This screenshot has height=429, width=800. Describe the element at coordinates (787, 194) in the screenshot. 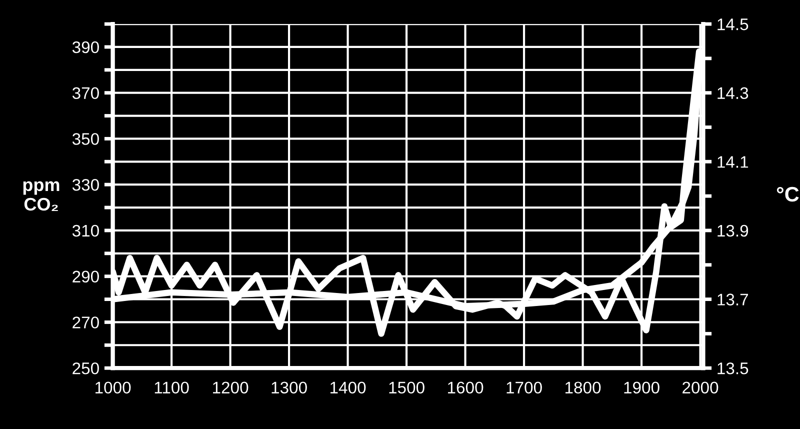

I see `y2-axis-title: °C` at that location.